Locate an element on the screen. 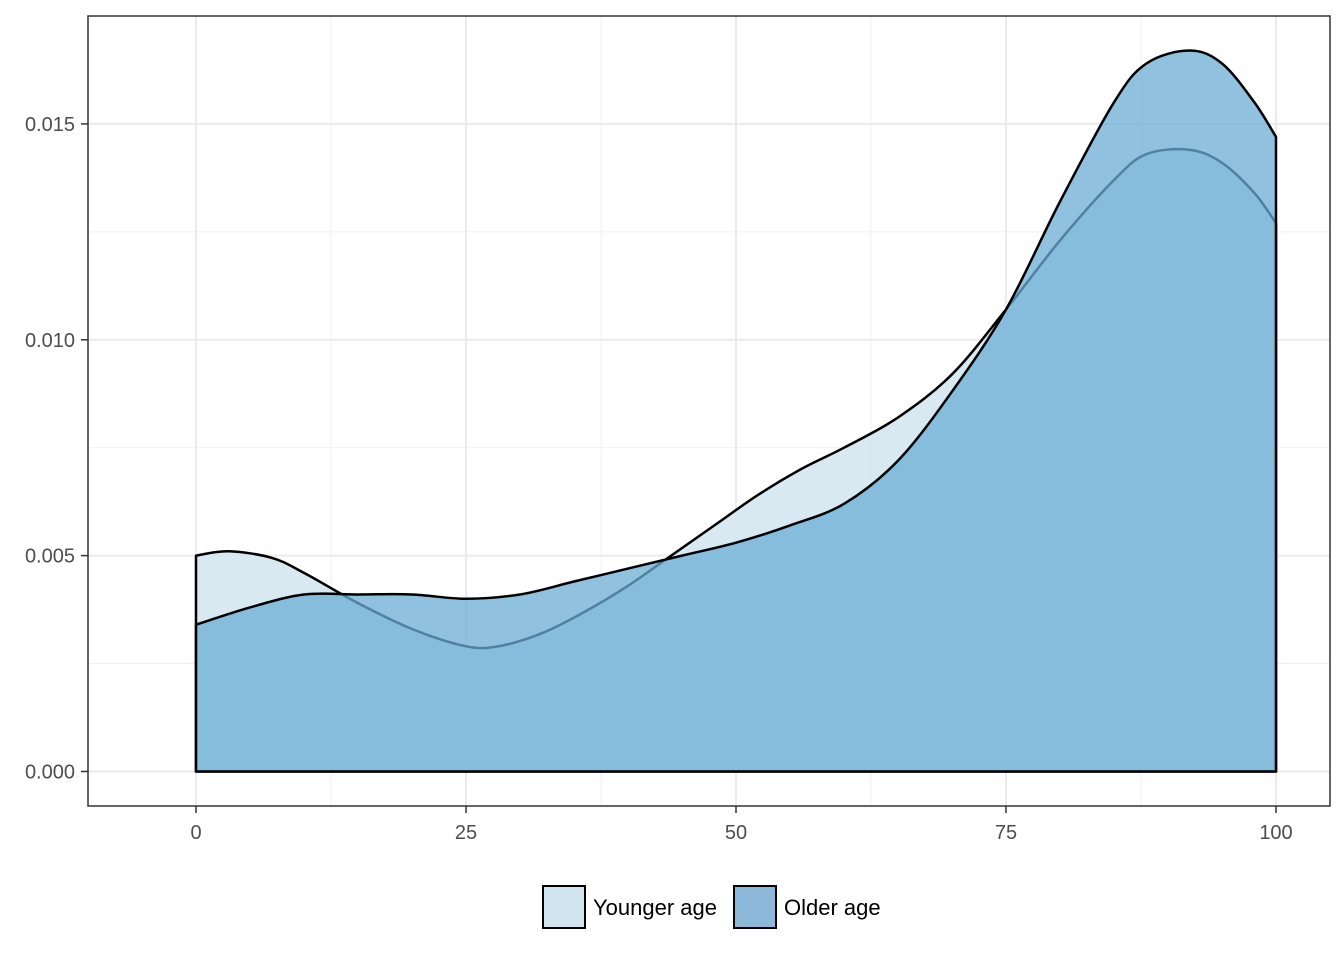 The width and height of the screenshot is (1344, 960). legend-key-younger-age is located at coordinates (564, 907).